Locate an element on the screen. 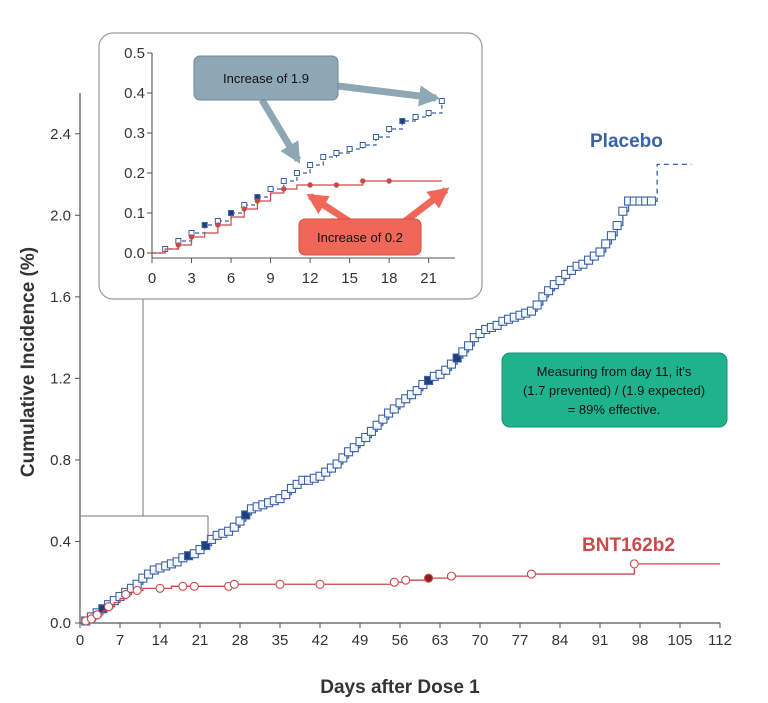 This screenshot has width=768, height=703. inset-y-tick-label: 0.2 is located at coordinates (134, 173).